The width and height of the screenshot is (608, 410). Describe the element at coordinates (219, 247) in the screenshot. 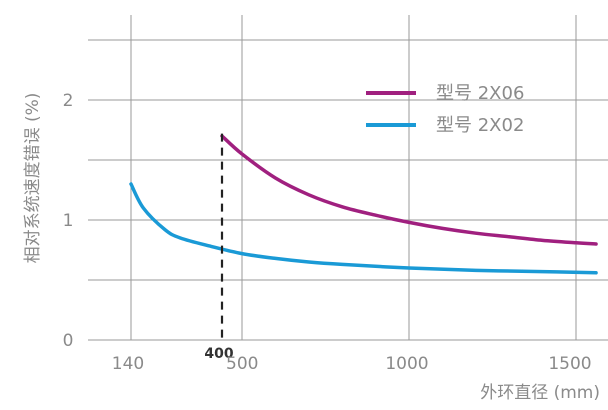

I see `annotation: 400` at that location.